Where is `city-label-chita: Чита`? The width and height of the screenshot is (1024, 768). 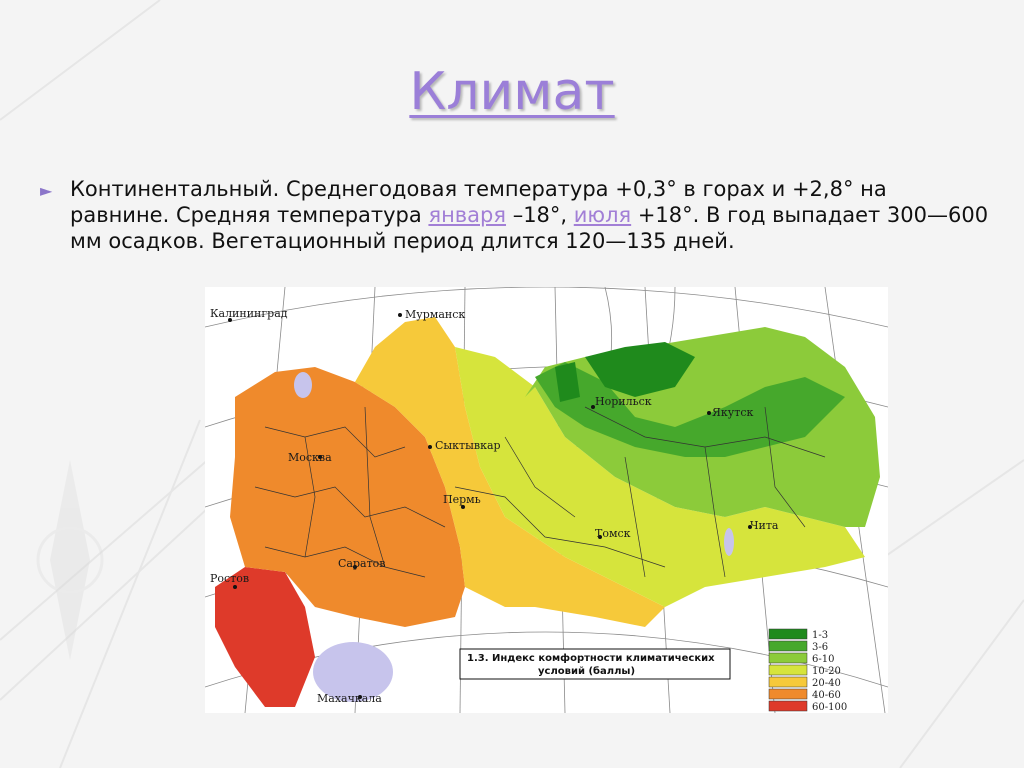 city-label-chita: Чита is located at coordinates (764, 525).